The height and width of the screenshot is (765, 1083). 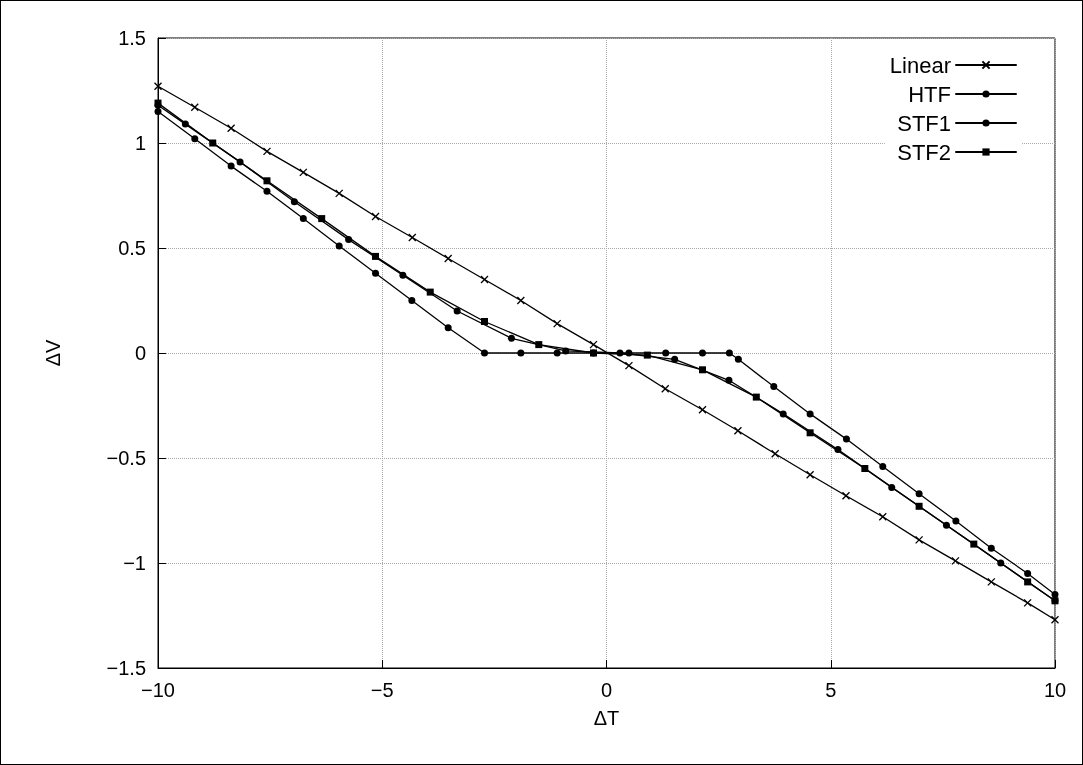 What do you see at coordinates (606, 690) in the screenshot?
I see `x-tick-label: 0` at bounding box center [606, 690].